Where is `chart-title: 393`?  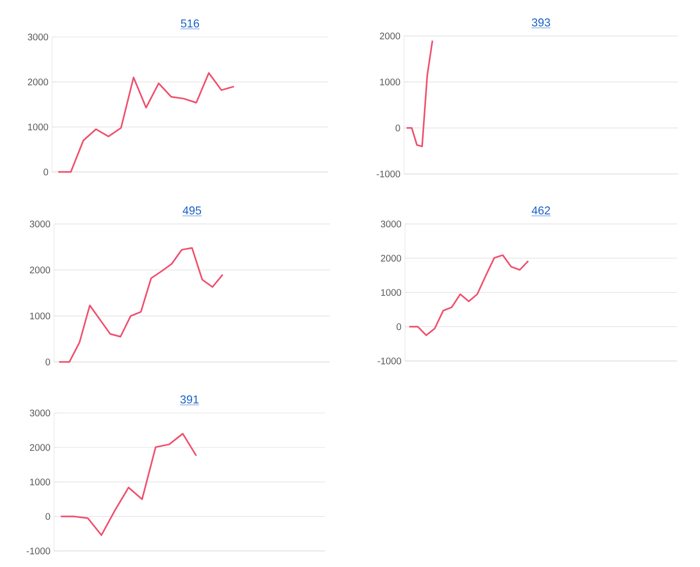
chart-title: 393 is located at coordinates (541, 22).